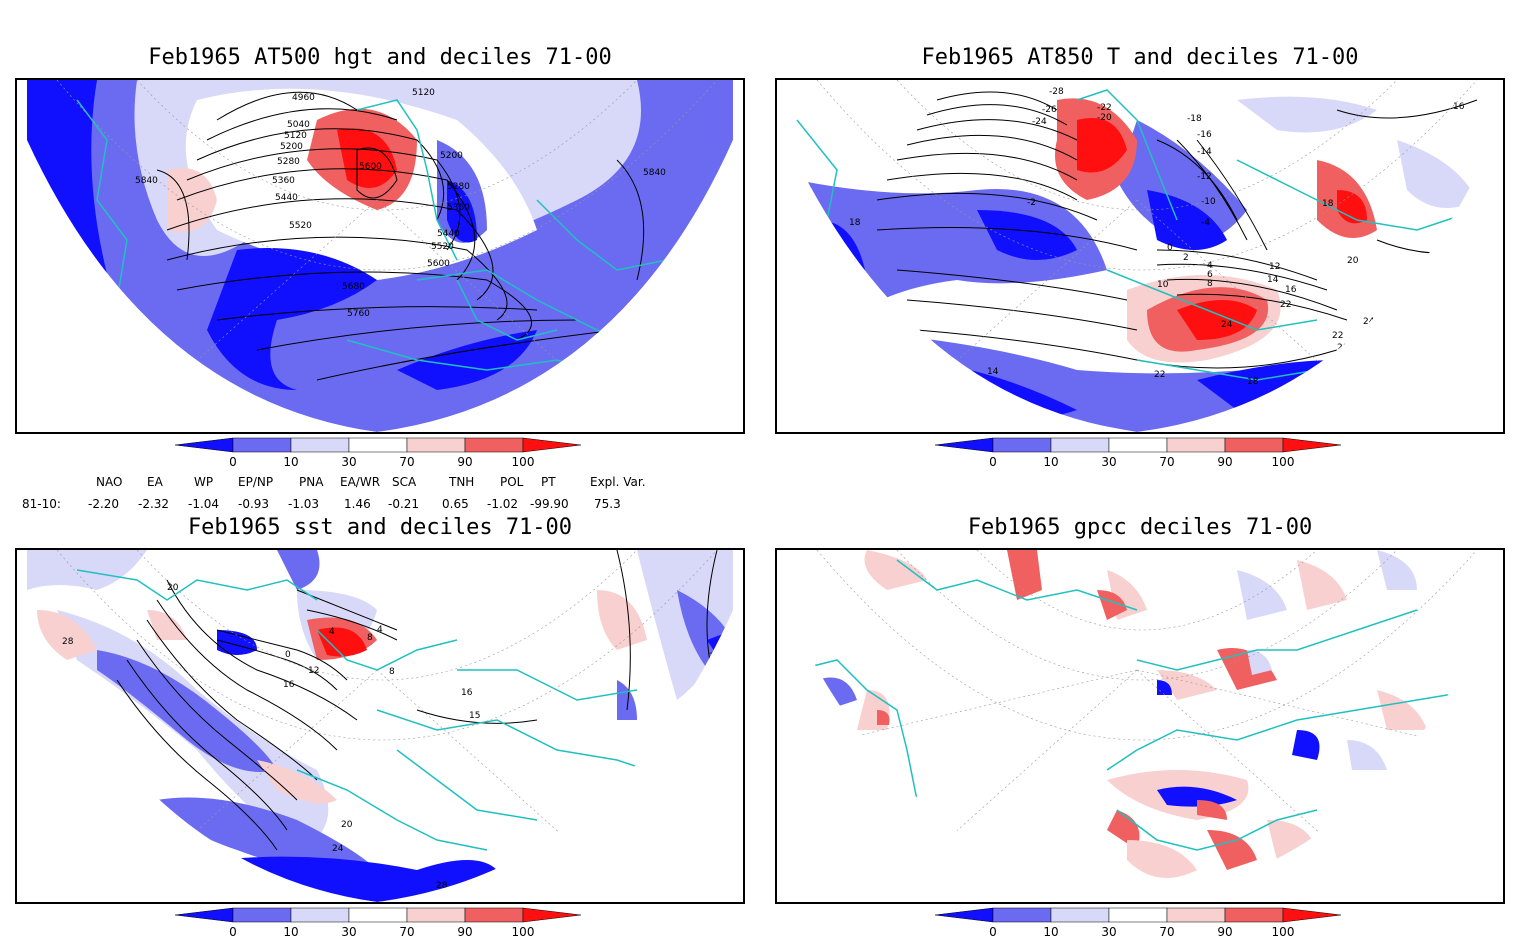 This screenshot has height=952, width=1520. Describe the element at coordinates (104, 504) in the screenshot. I see `index-value: -2.20` at that location.